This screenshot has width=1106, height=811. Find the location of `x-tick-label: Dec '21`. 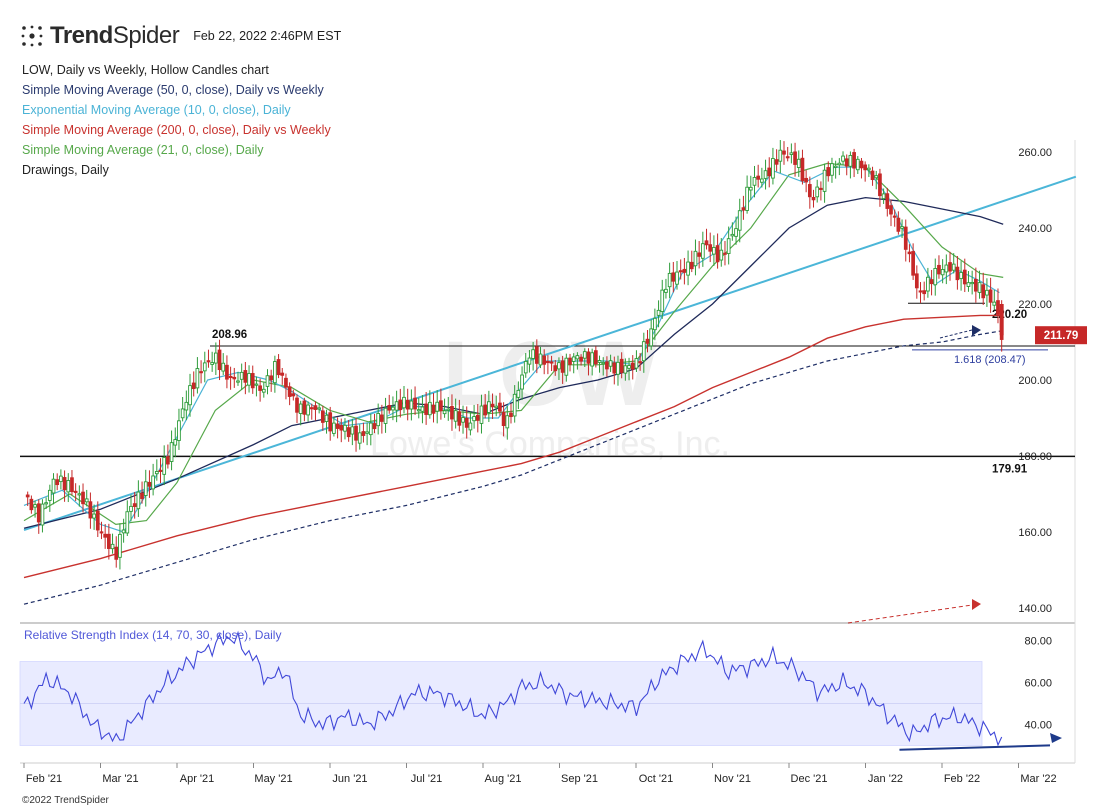

x-tick-label: Dec '21 is located at coordinates (809, 779).